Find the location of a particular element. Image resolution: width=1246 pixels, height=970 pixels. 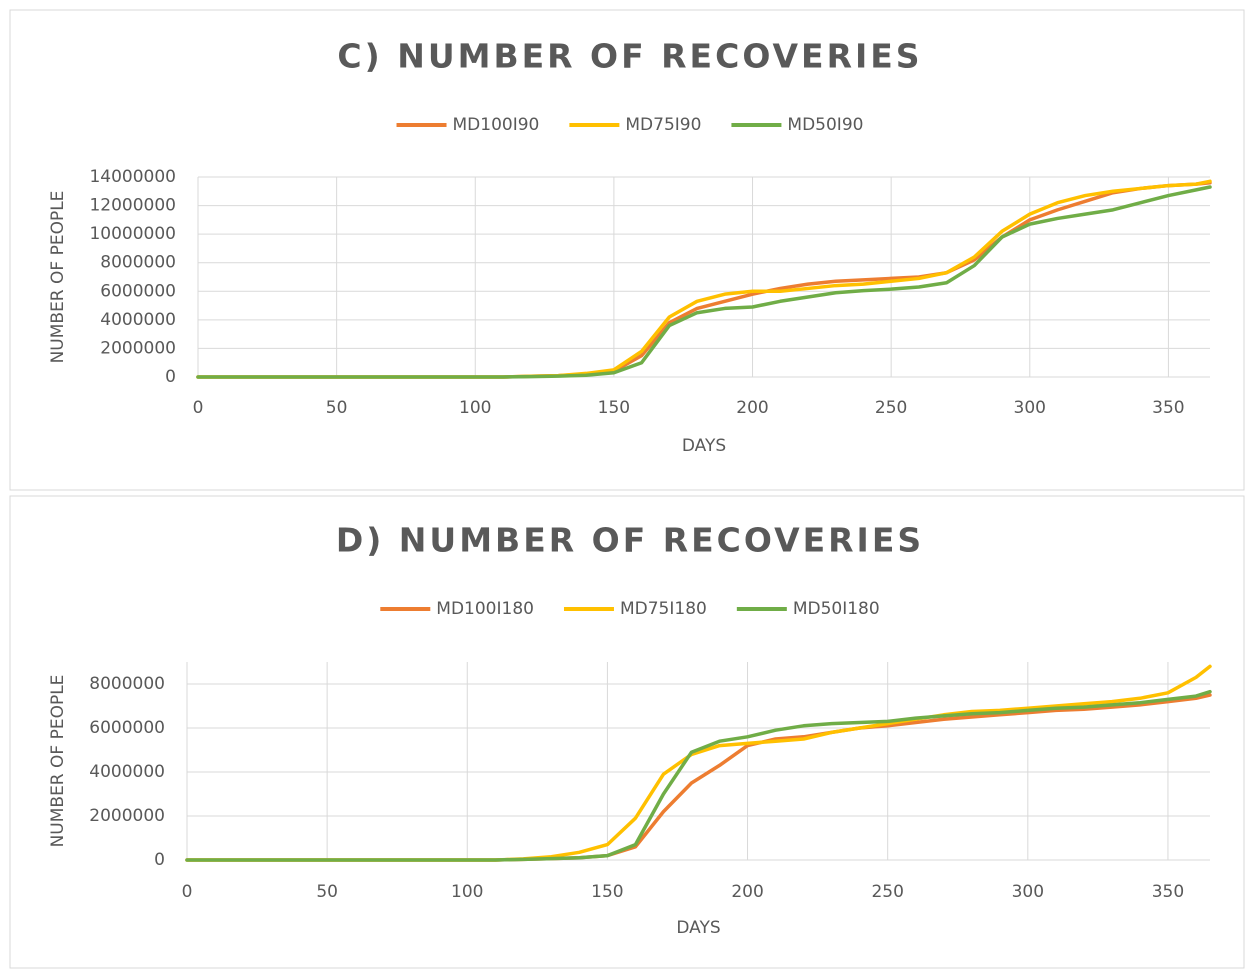

legend-label: MD100I180 is located at coordinates (485, 609).